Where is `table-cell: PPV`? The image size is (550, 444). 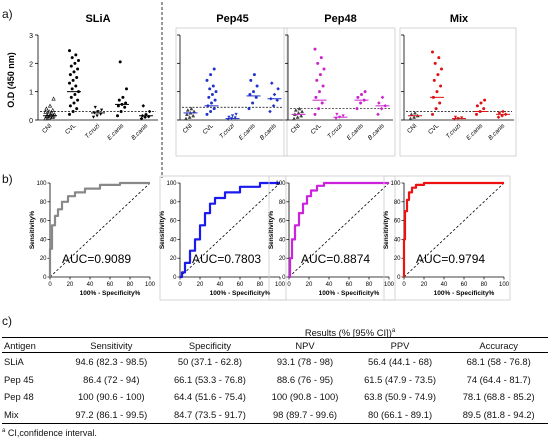 table-cell: PPV is located at coordinates (400, 345).